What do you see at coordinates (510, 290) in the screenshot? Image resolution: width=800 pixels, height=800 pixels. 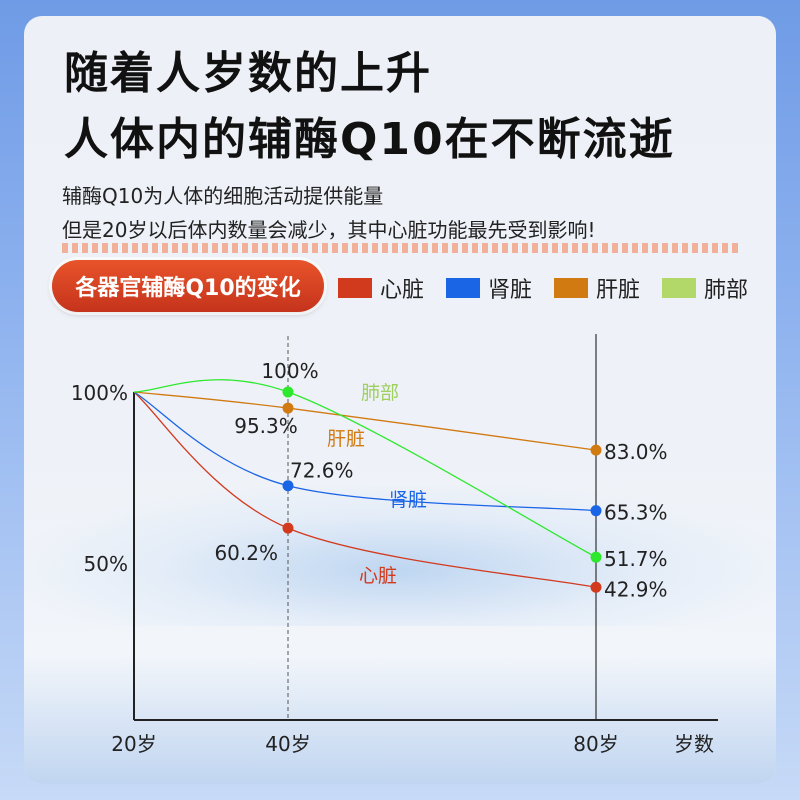 I see `legend-label-kidney: 肾脏` at bounding box center [510, 290].